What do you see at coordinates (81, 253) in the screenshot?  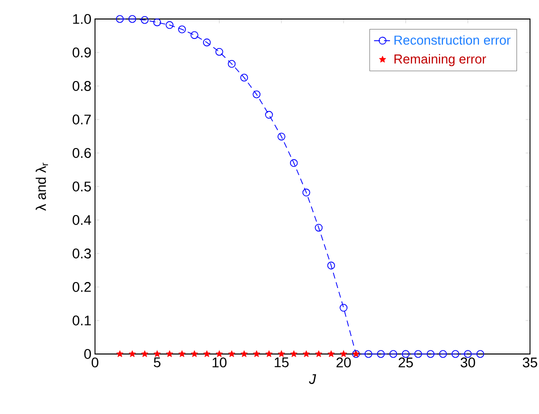 I see `y-tick-label: 0.3` at bounding box center [81, 253].